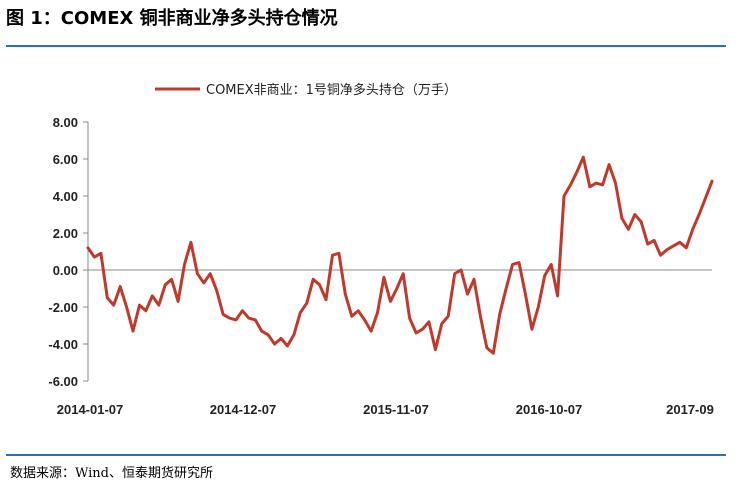  What do you see at coordinates (549, 409) in the screenshot?
I see `x-tick-label: 2016-10-07` at bounding box center [549, 409].